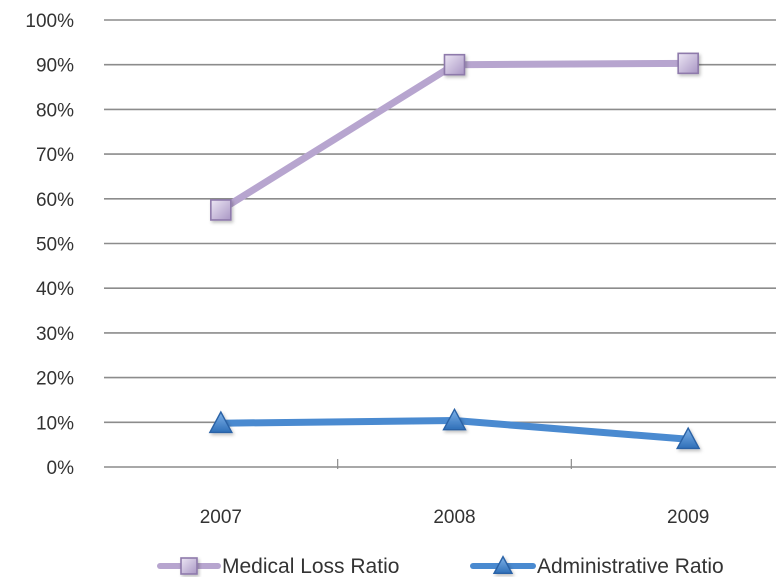 The height and width of the screenshot is (577, 776). What do you see at coordinates (55, 66) in the screenshot?
I see `y-tick-label: 90%` at bounding box center [55, 66].